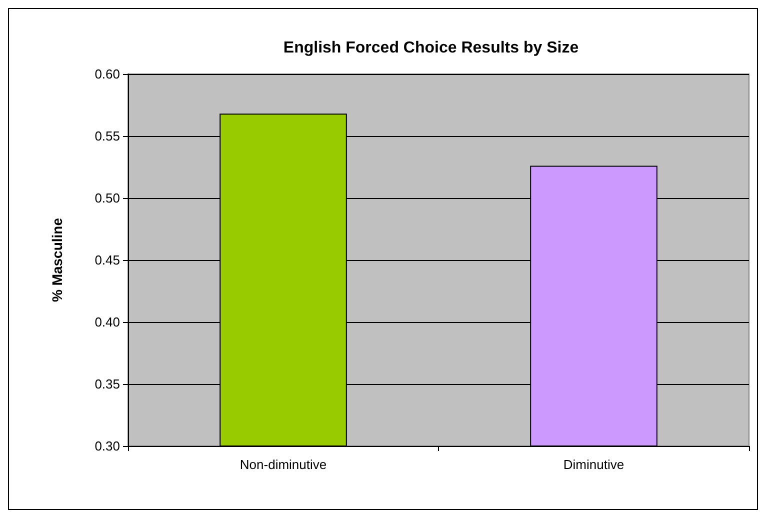  What do you see at coordinates (107, 74) in the screenshot?
I see `y-tick-label: 0.60` at bounding box center [107, 74].